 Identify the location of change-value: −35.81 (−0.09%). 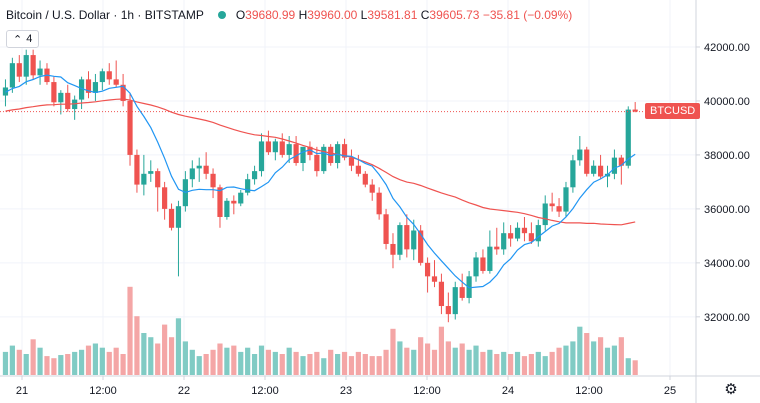
(527, 15).